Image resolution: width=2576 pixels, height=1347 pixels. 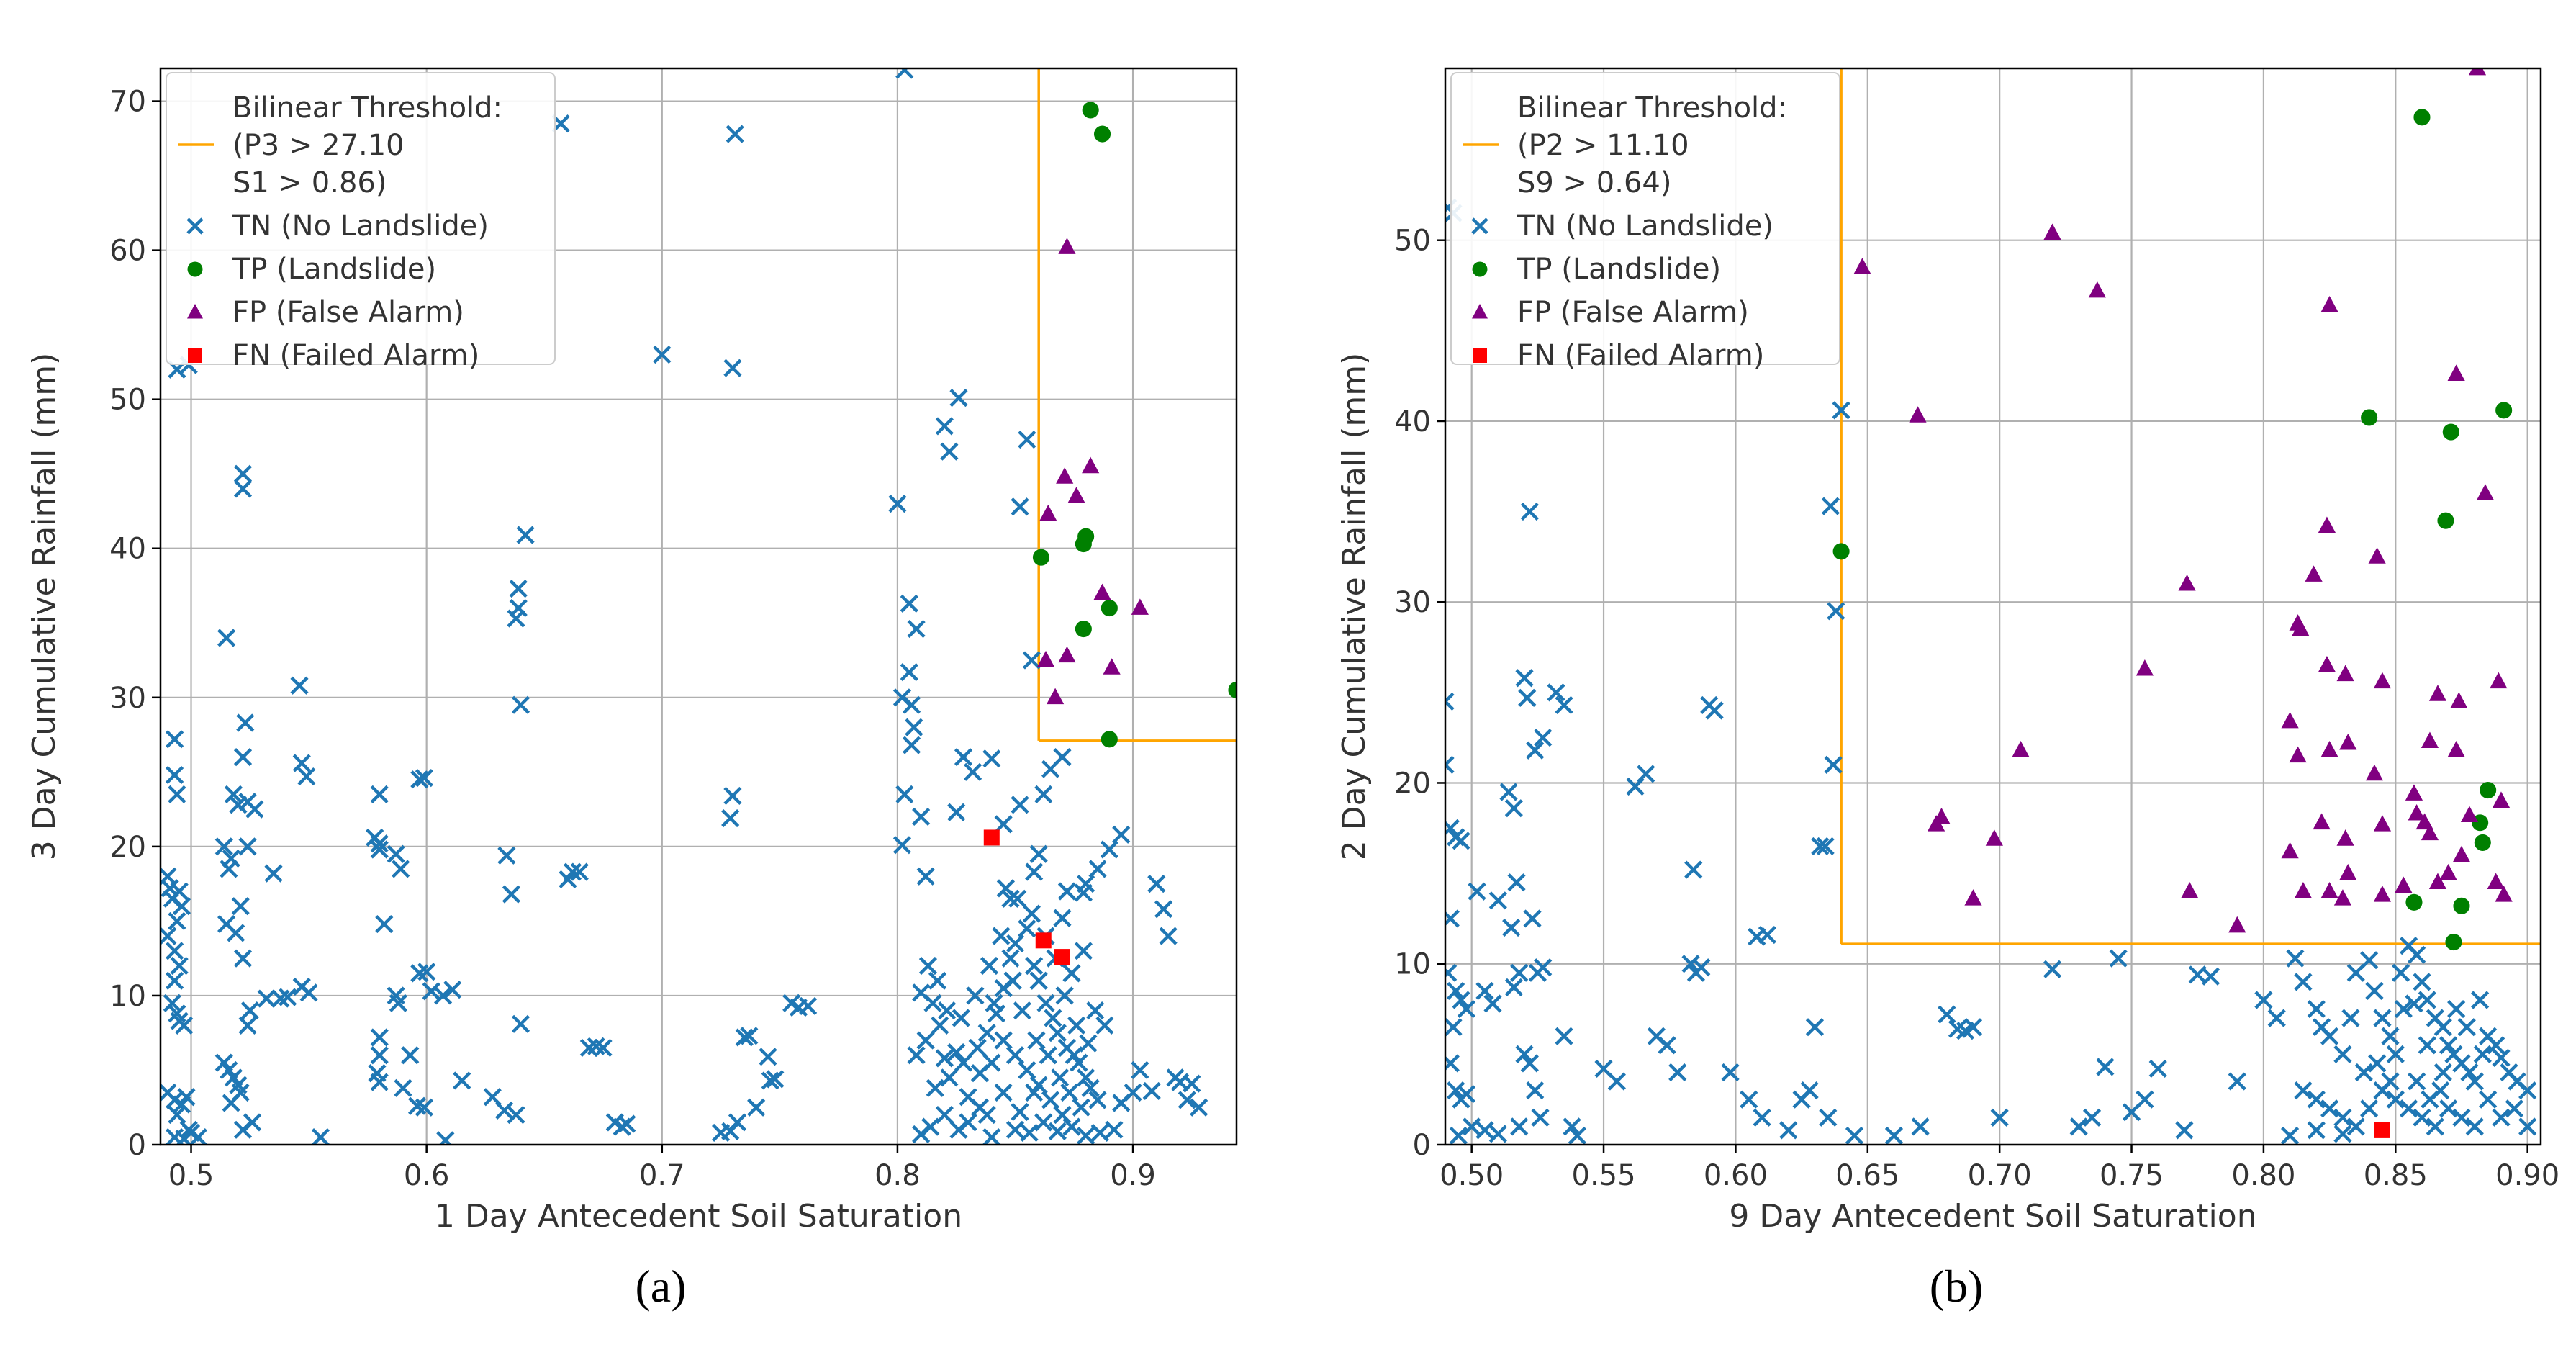 What do you see at coordinates (1829, 1117) in the screenshot?
I see `point-0-73-glyph` at bounding box center [1829, 1117].